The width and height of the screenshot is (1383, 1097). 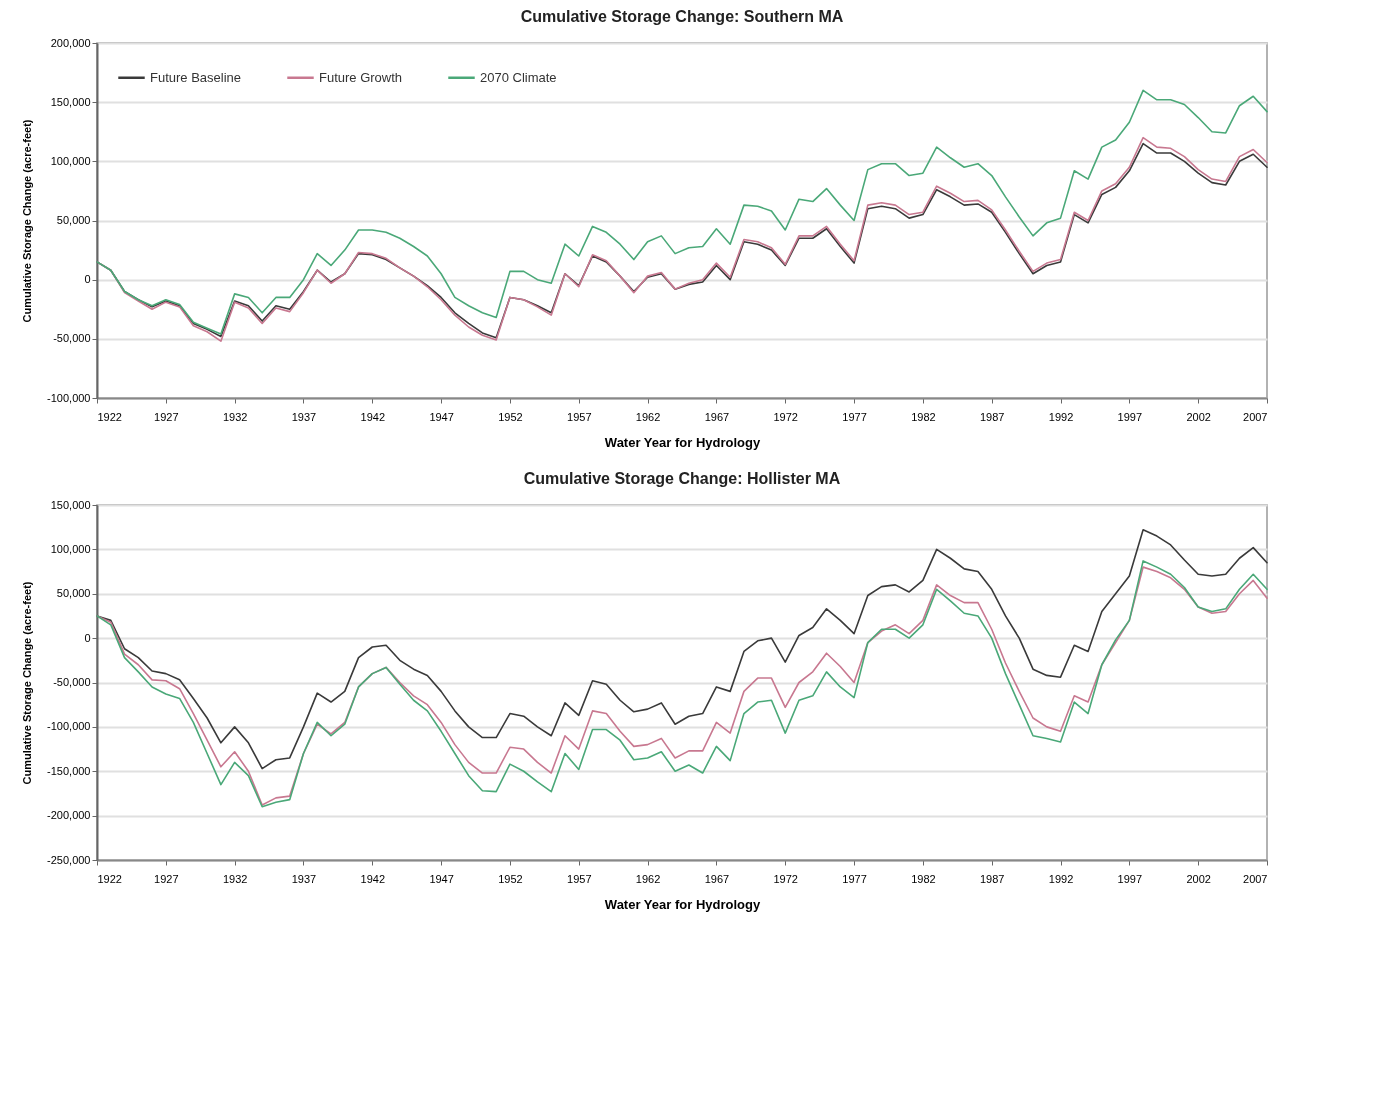 I want to click on chart-title: Cumulative Storage Change: Southern MA, so click(x=682, y=16).